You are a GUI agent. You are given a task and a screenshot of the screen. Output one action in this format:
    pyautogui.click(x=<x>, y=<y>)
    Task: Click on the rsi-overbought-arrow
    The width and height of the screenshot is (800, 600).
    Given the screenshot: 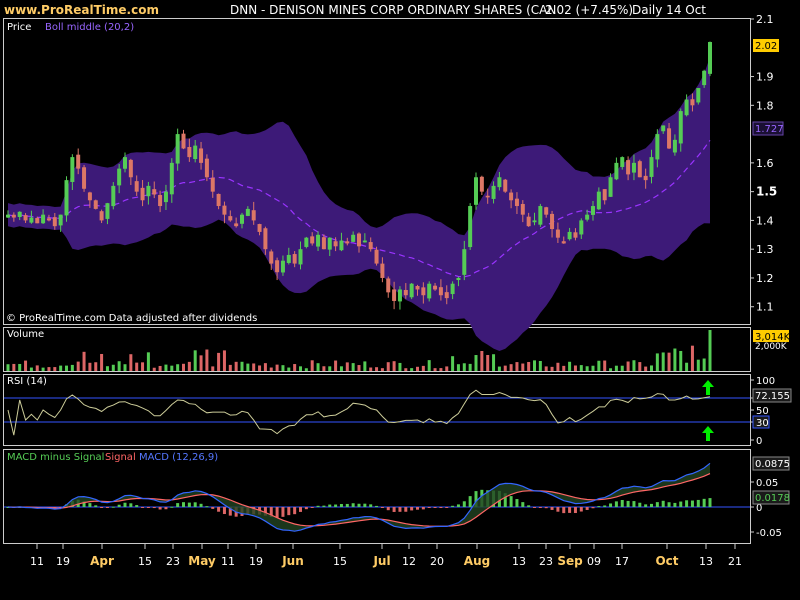 What is the action you would take?
    pyautogui.click(x=708, y=387)
    